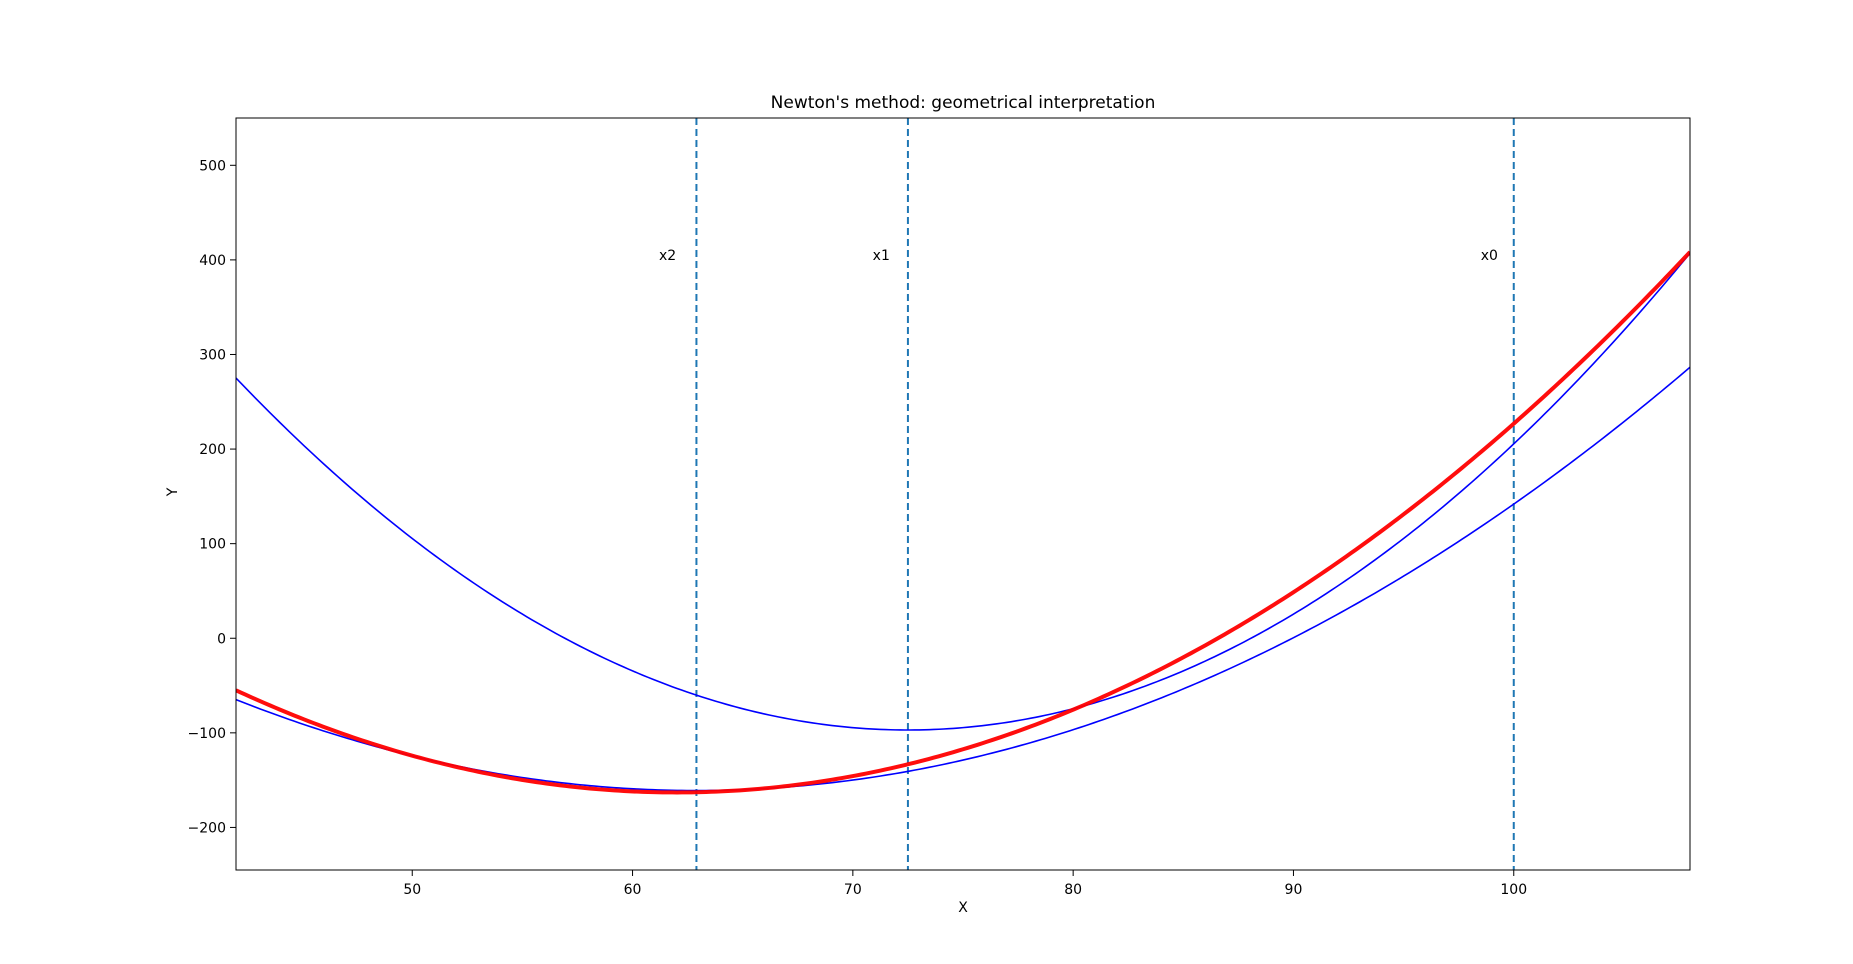 The height and width of the screenshot is (964, 1853). Describe the element at coordinates (221, 639) in the screenshot. I see `y-tick-label: 0` at that location.